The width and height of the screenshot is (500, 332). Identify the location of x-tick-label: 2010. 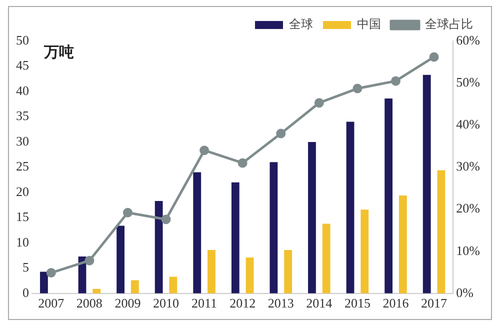
(166, 303).